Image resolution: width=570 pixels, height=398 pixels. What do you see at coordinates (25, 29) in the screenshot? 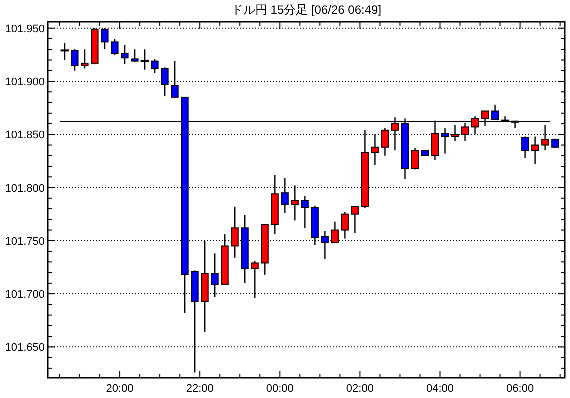
I see `y-tick-label: 101.950` at bounding box center [25, 29].